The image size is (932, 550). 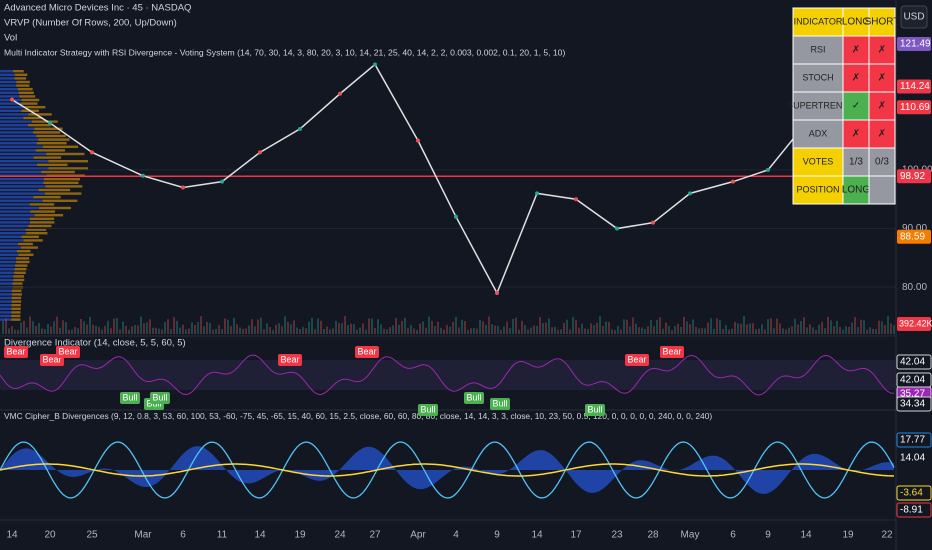 What do you see at coordinates (915, 323) in the screenshot?
I see `volume-tag-label: 392.42K` at bounding box center [915, 323].